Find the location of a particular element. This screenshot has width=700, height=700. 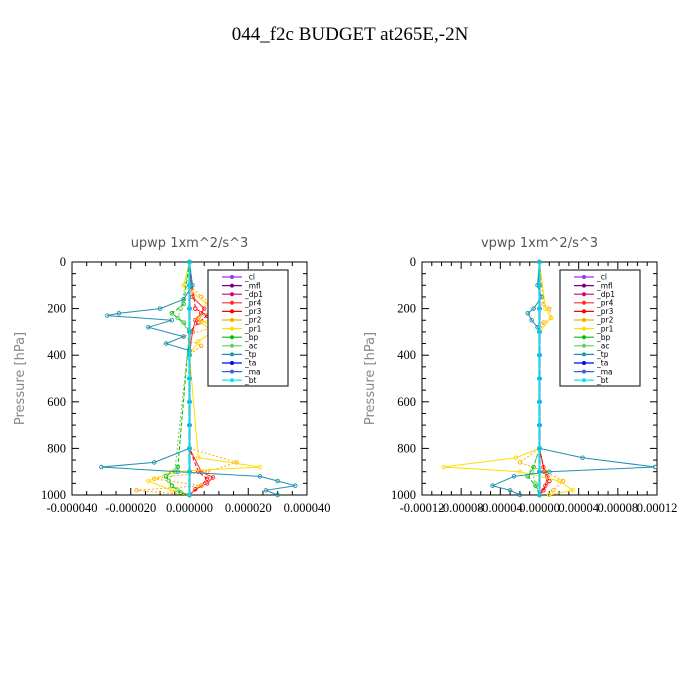

page-title: 044_f2c BUDGET at265E,-2N is located at coordinates (350, 34).